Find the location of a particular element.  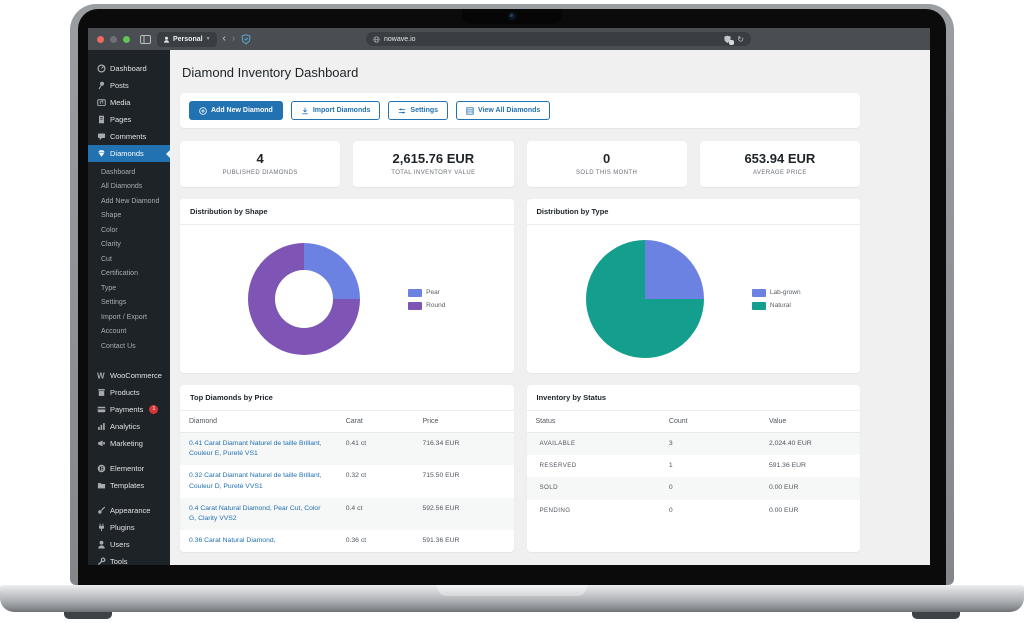

stat-value: 4 is located at coordinates (260, 158).